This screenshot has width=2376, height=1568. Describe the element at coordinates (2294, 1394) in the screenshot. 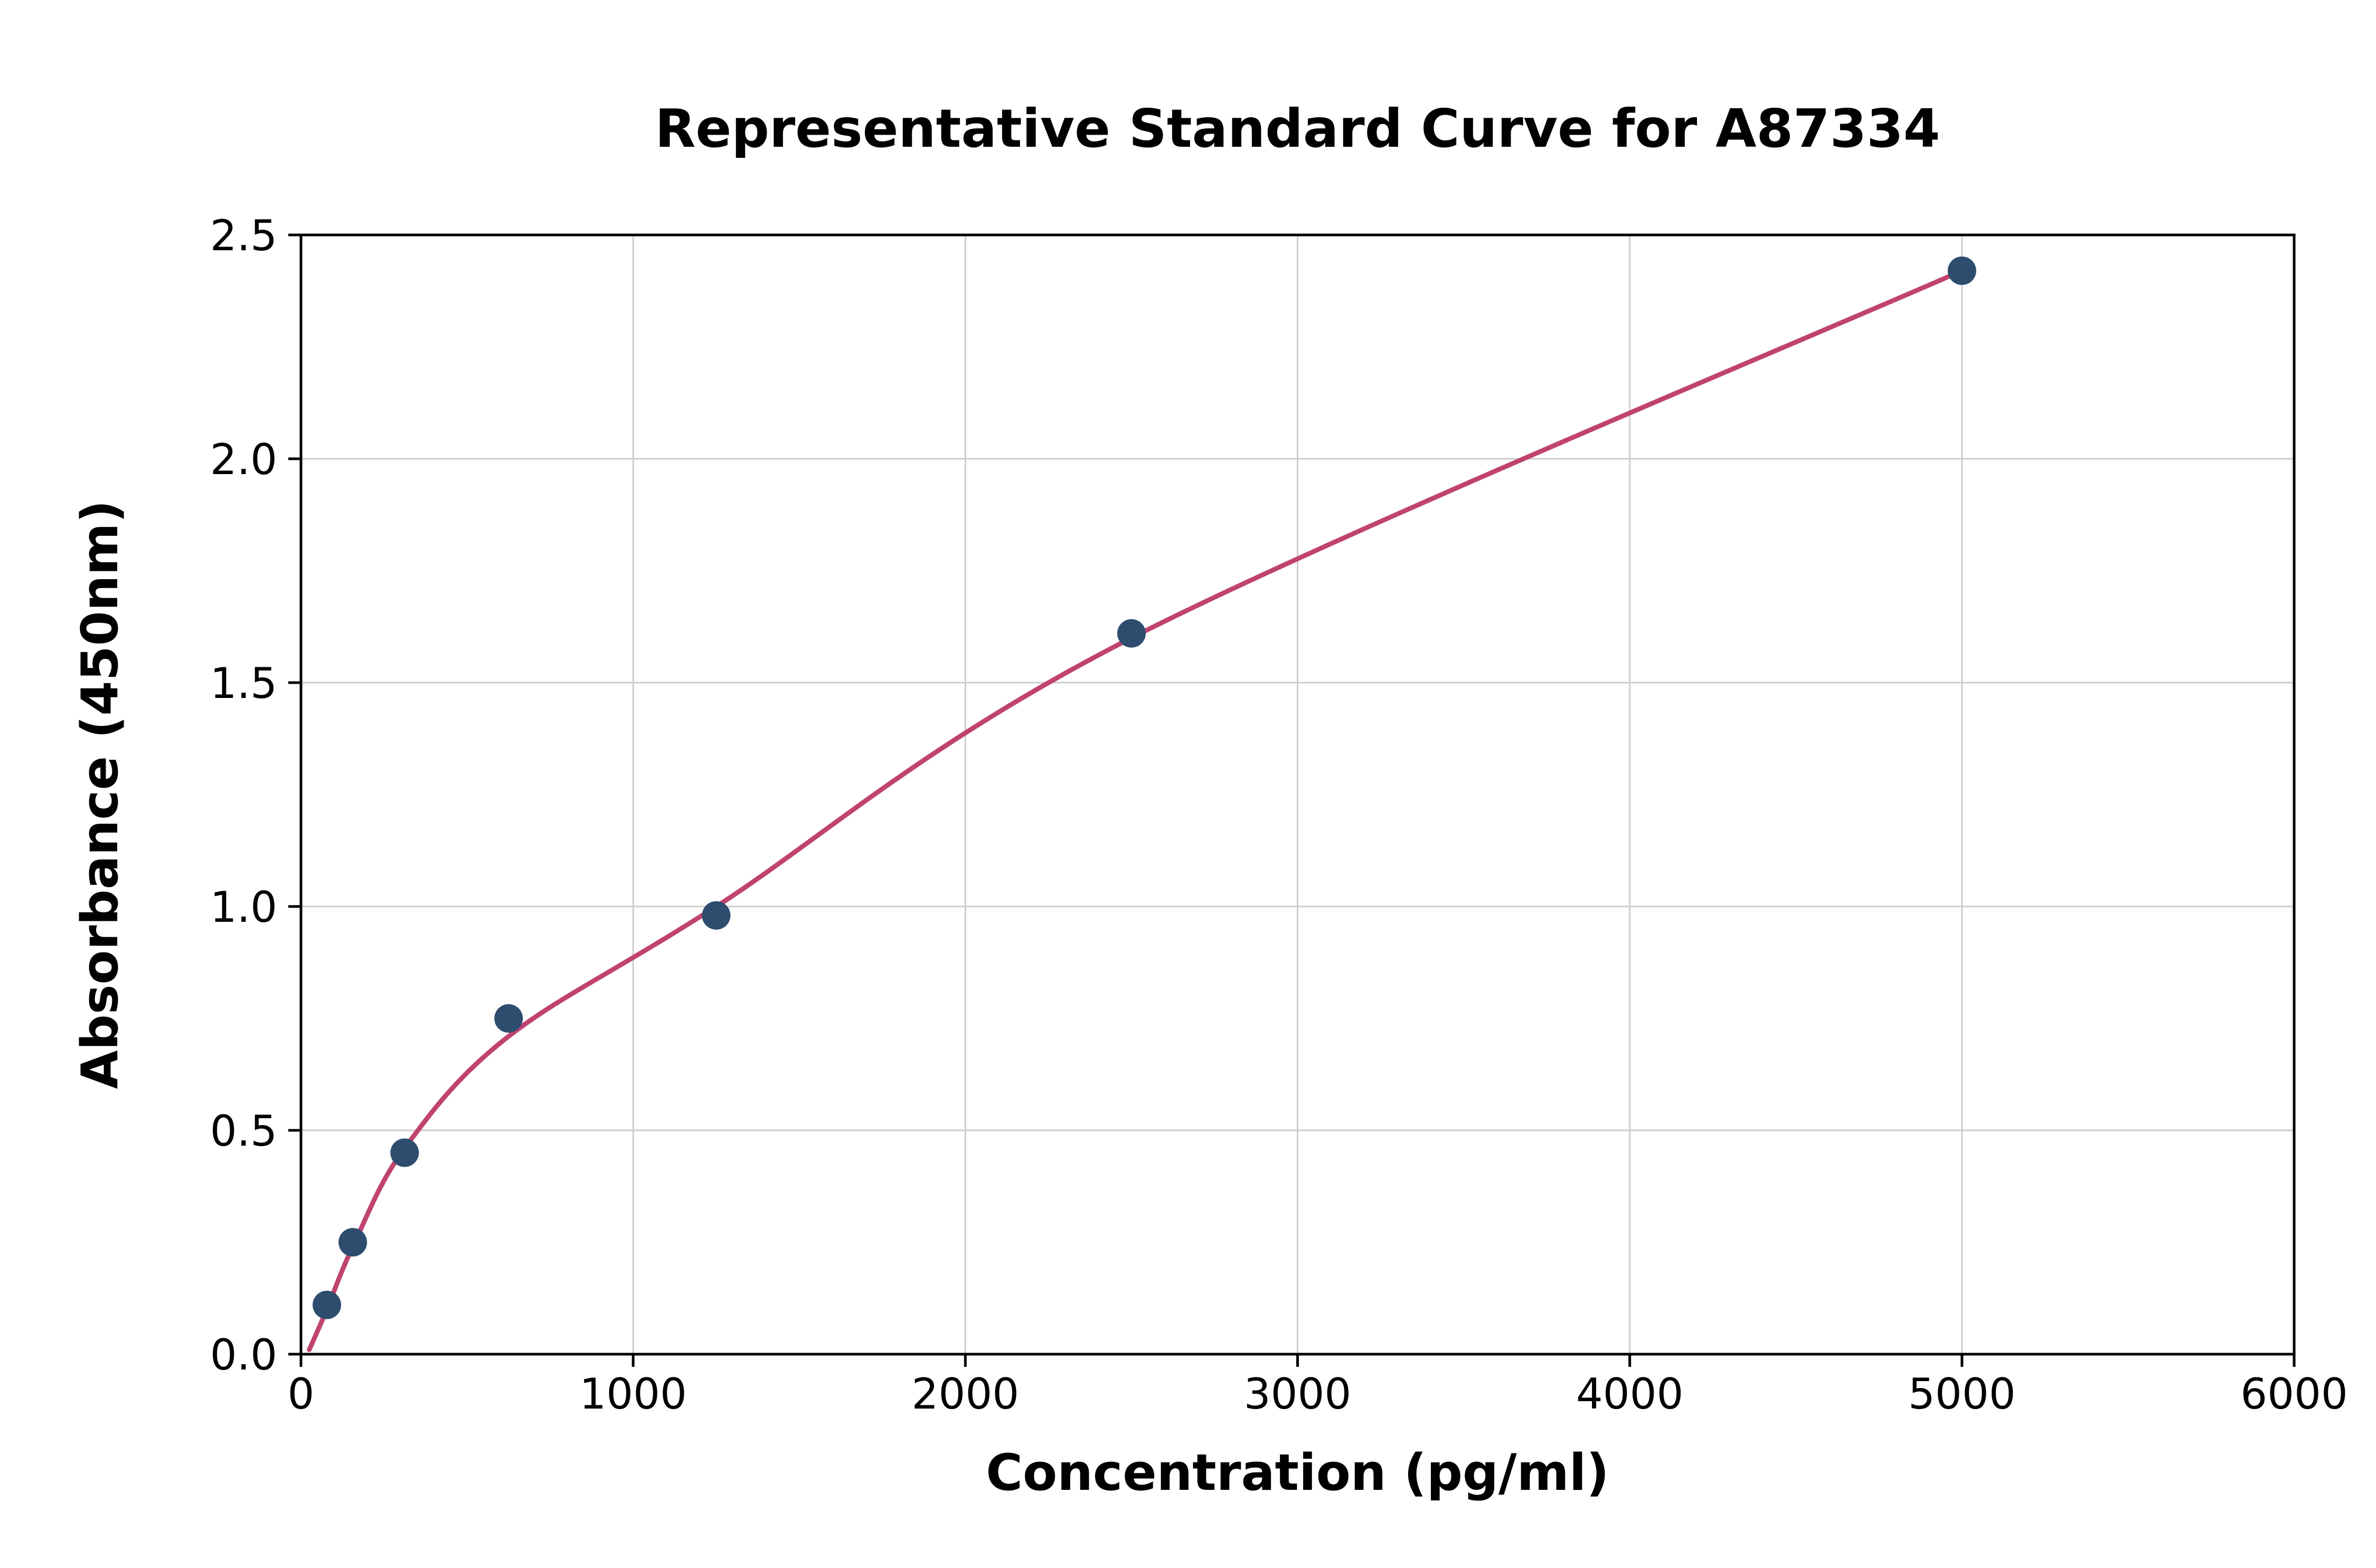

I see `x-tick-label: 6000` at that location.